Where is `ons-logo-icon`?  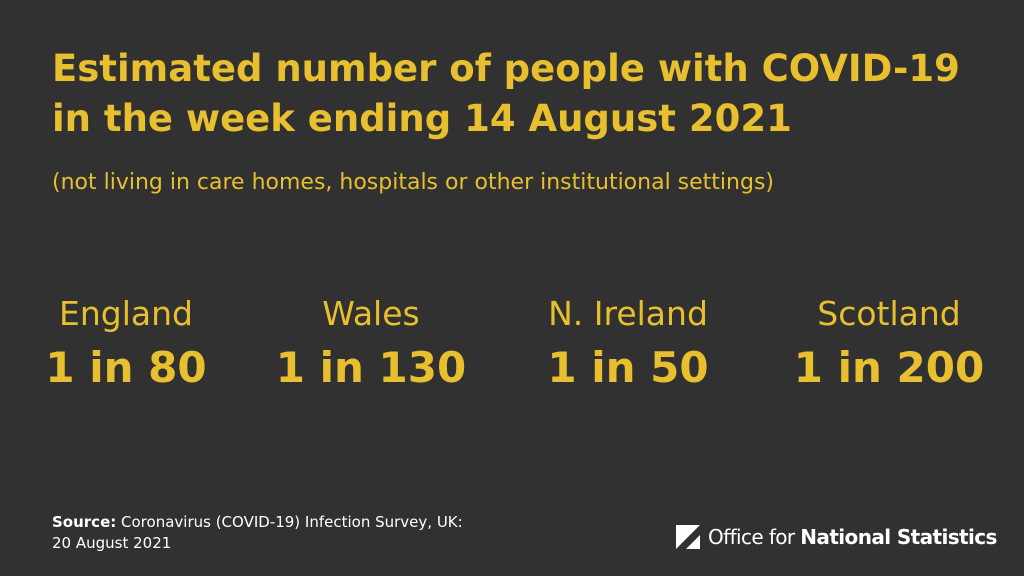 ons-logo-icon is located at coordinates (688, 537).